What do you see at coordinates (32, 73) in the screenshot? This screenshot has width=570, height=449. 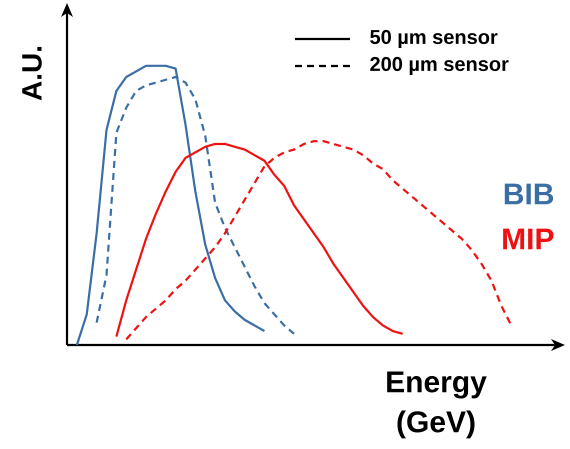 I see `y-axis-title: A.U.` at bounding box center [32, 73].